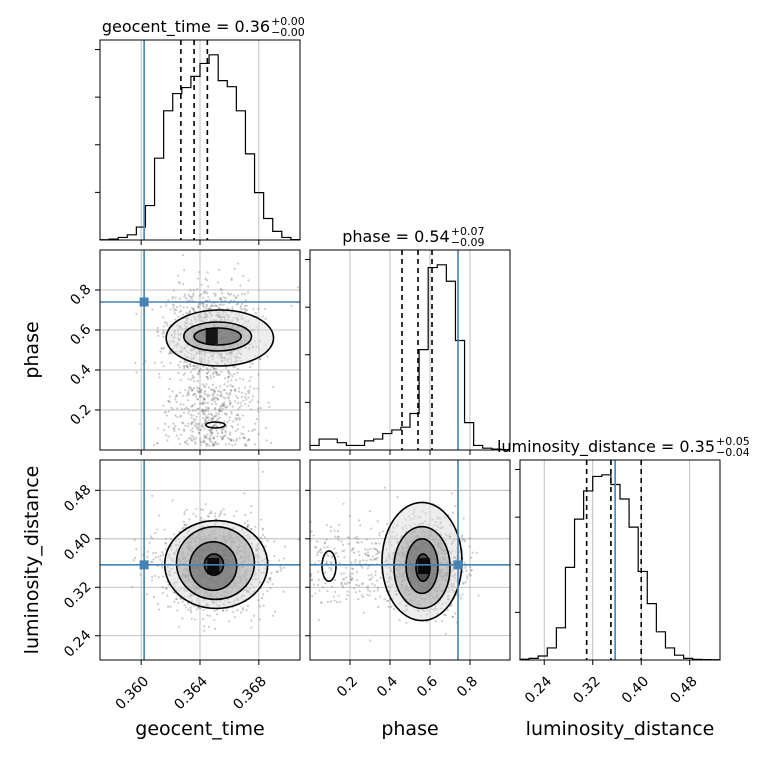  Describe the element at coordinates (32, 349) in the screenshot. I see `ylabel-phase: phase` at that location.